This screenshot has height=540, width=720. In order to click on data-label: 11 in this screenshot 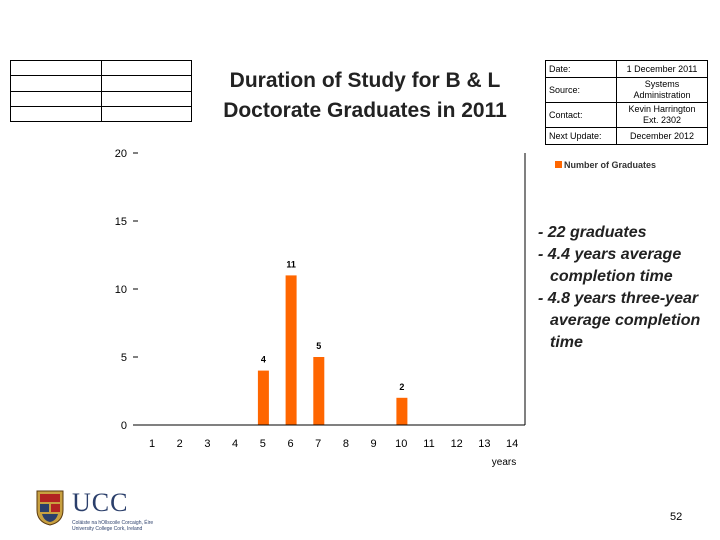, I will do `click(291, 264)`.